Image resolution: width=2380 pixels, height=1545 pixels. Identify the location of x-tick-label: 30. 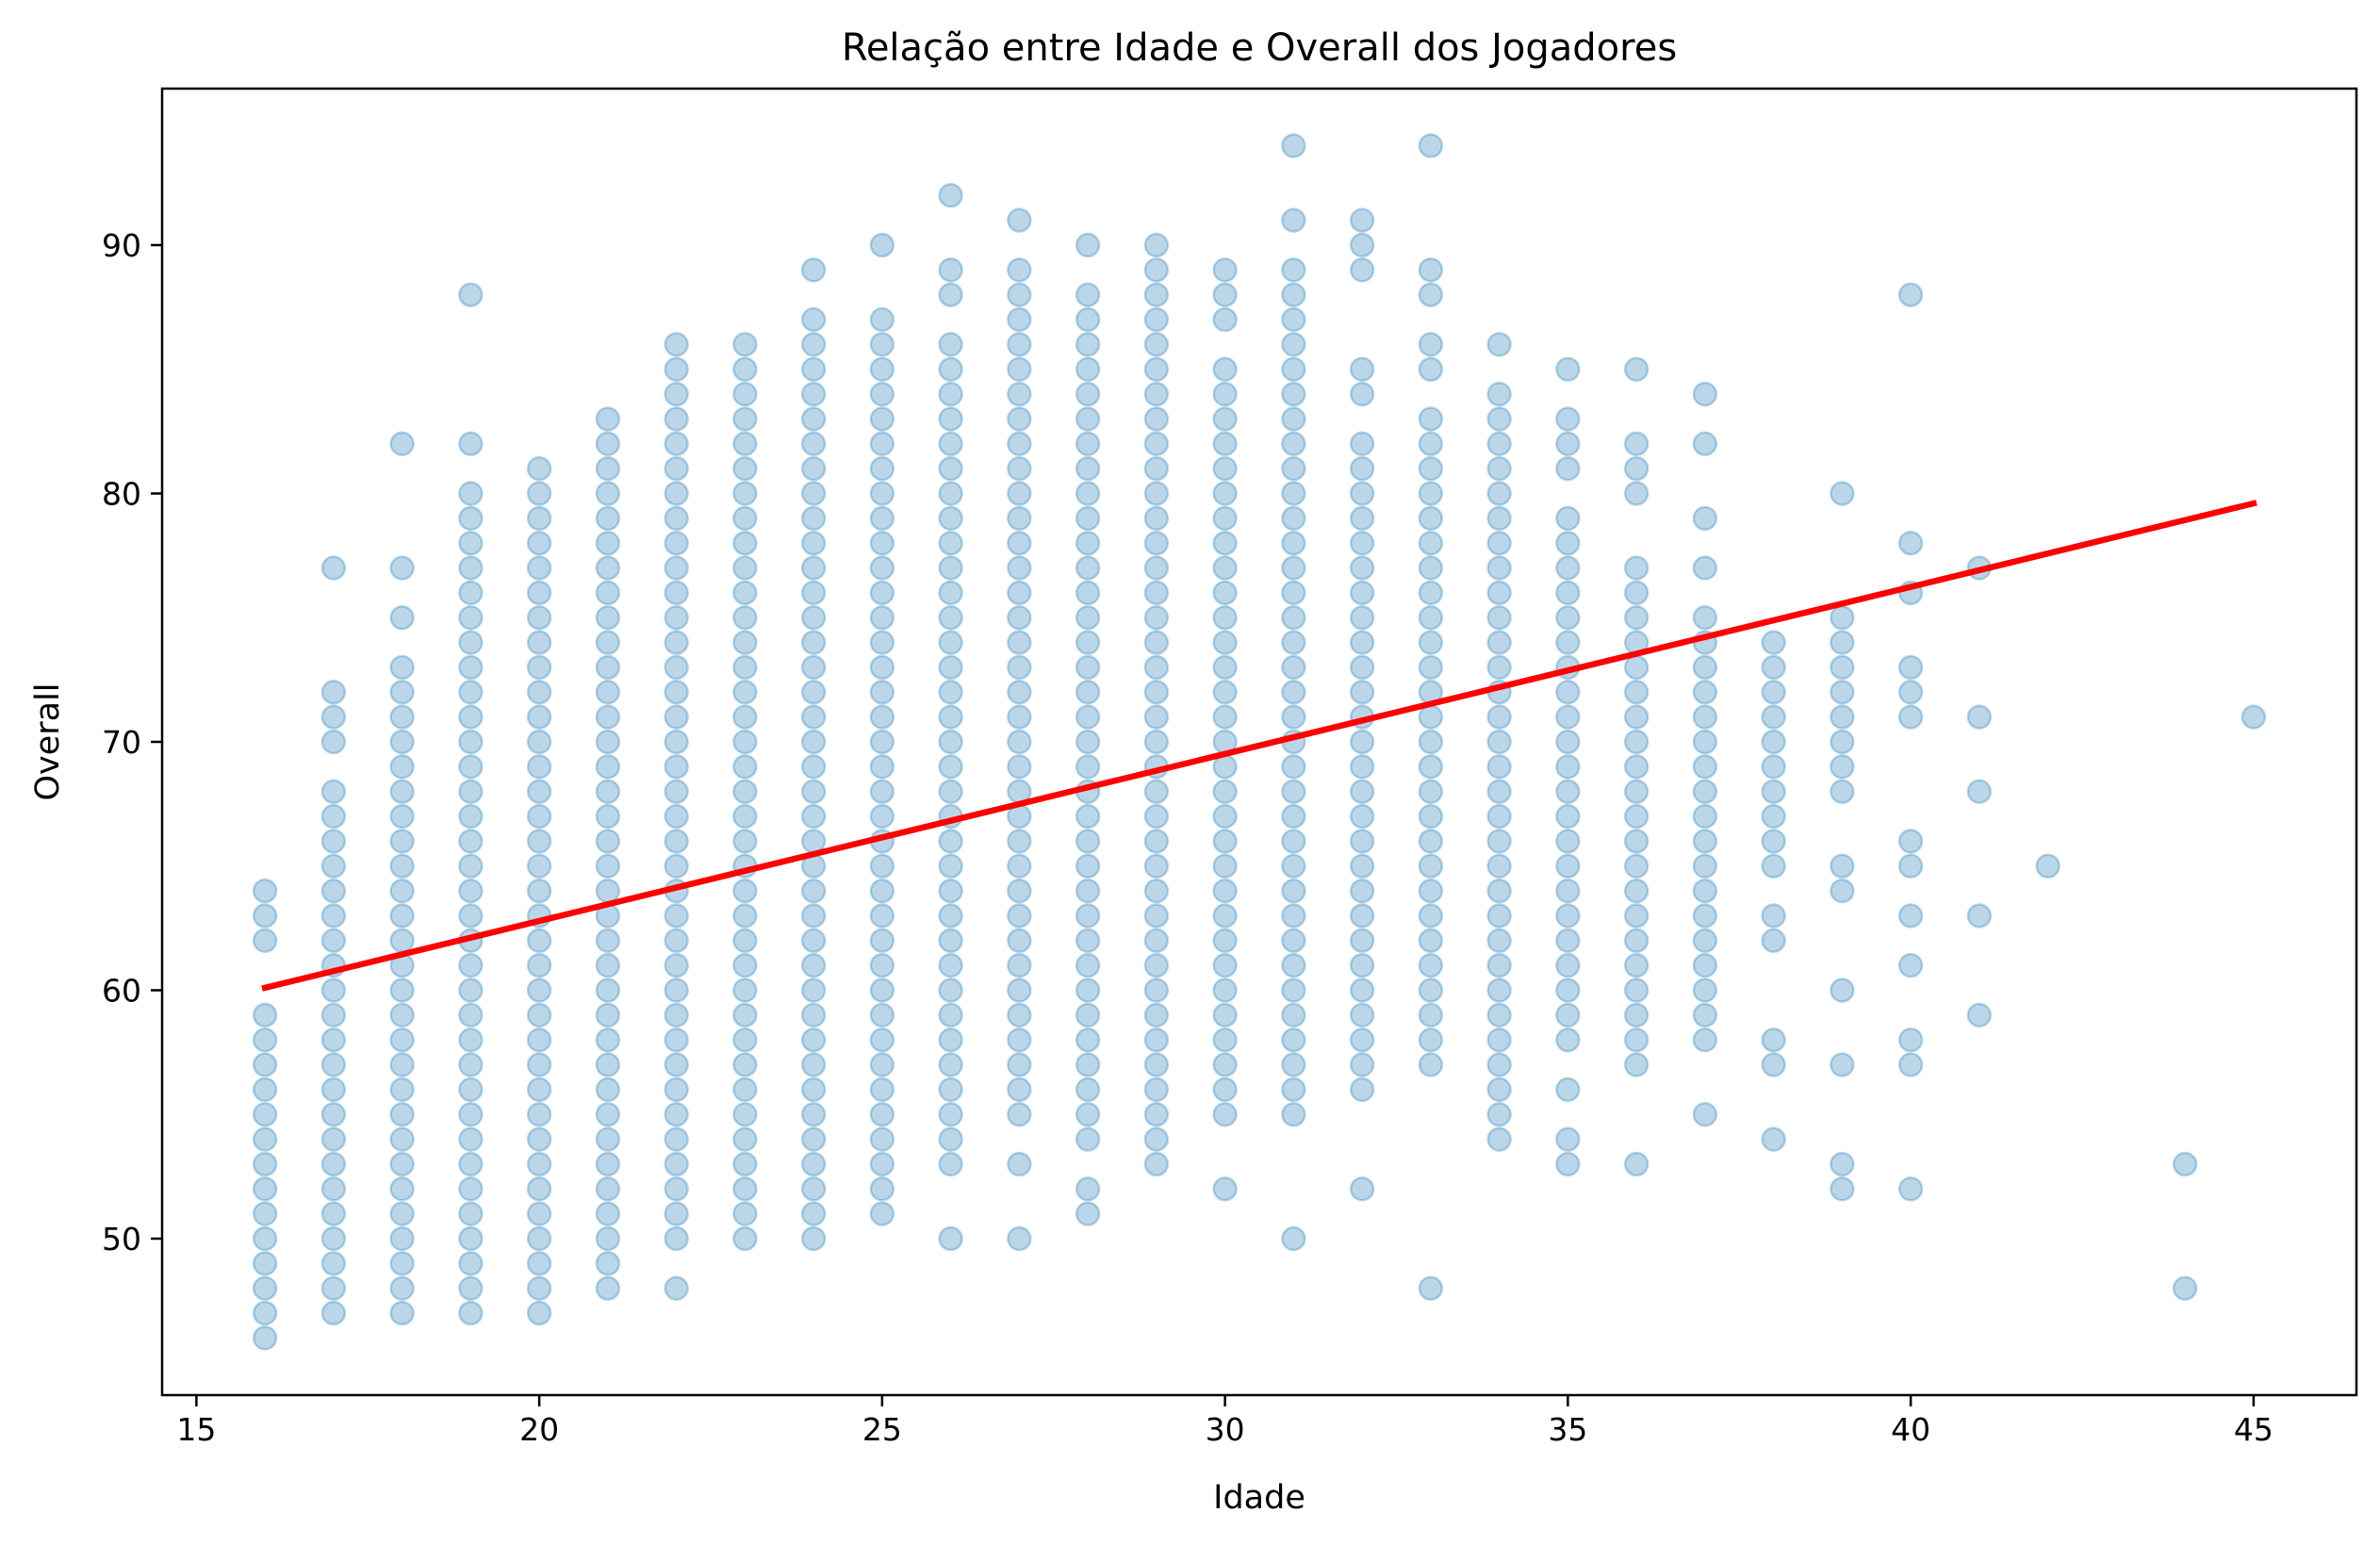
(1225, 1429).